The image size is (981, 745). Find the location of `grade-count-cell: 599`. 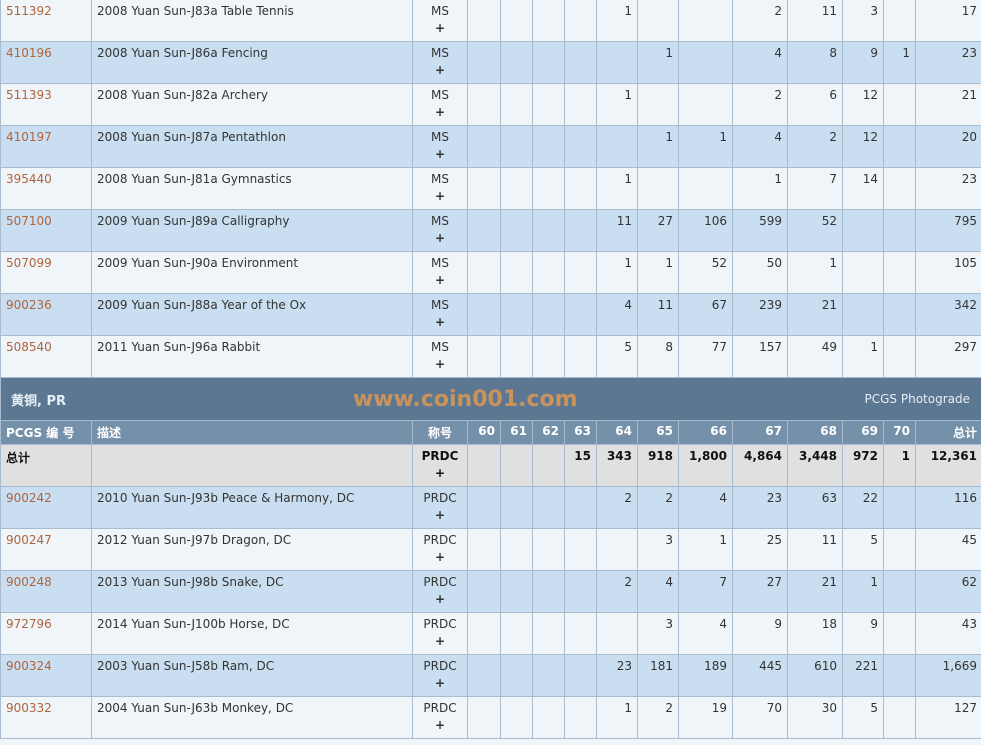

grade-count-cell: 599 is located at coordinates (760, 230).